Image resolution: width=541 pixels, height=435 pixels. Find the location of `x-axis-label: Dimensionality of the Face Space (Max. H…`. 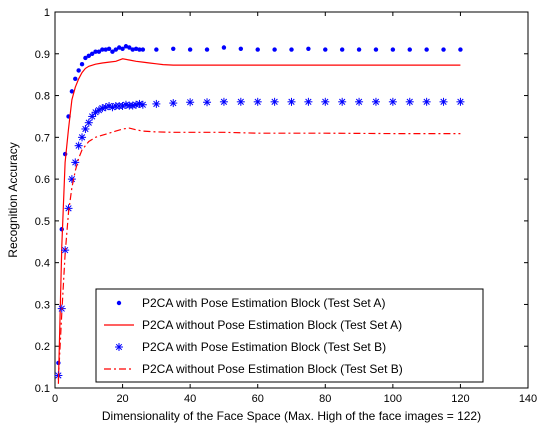

x-axis-label: Dimensionality of the Face Space (Max. H… is located at coordinates (291, 416).